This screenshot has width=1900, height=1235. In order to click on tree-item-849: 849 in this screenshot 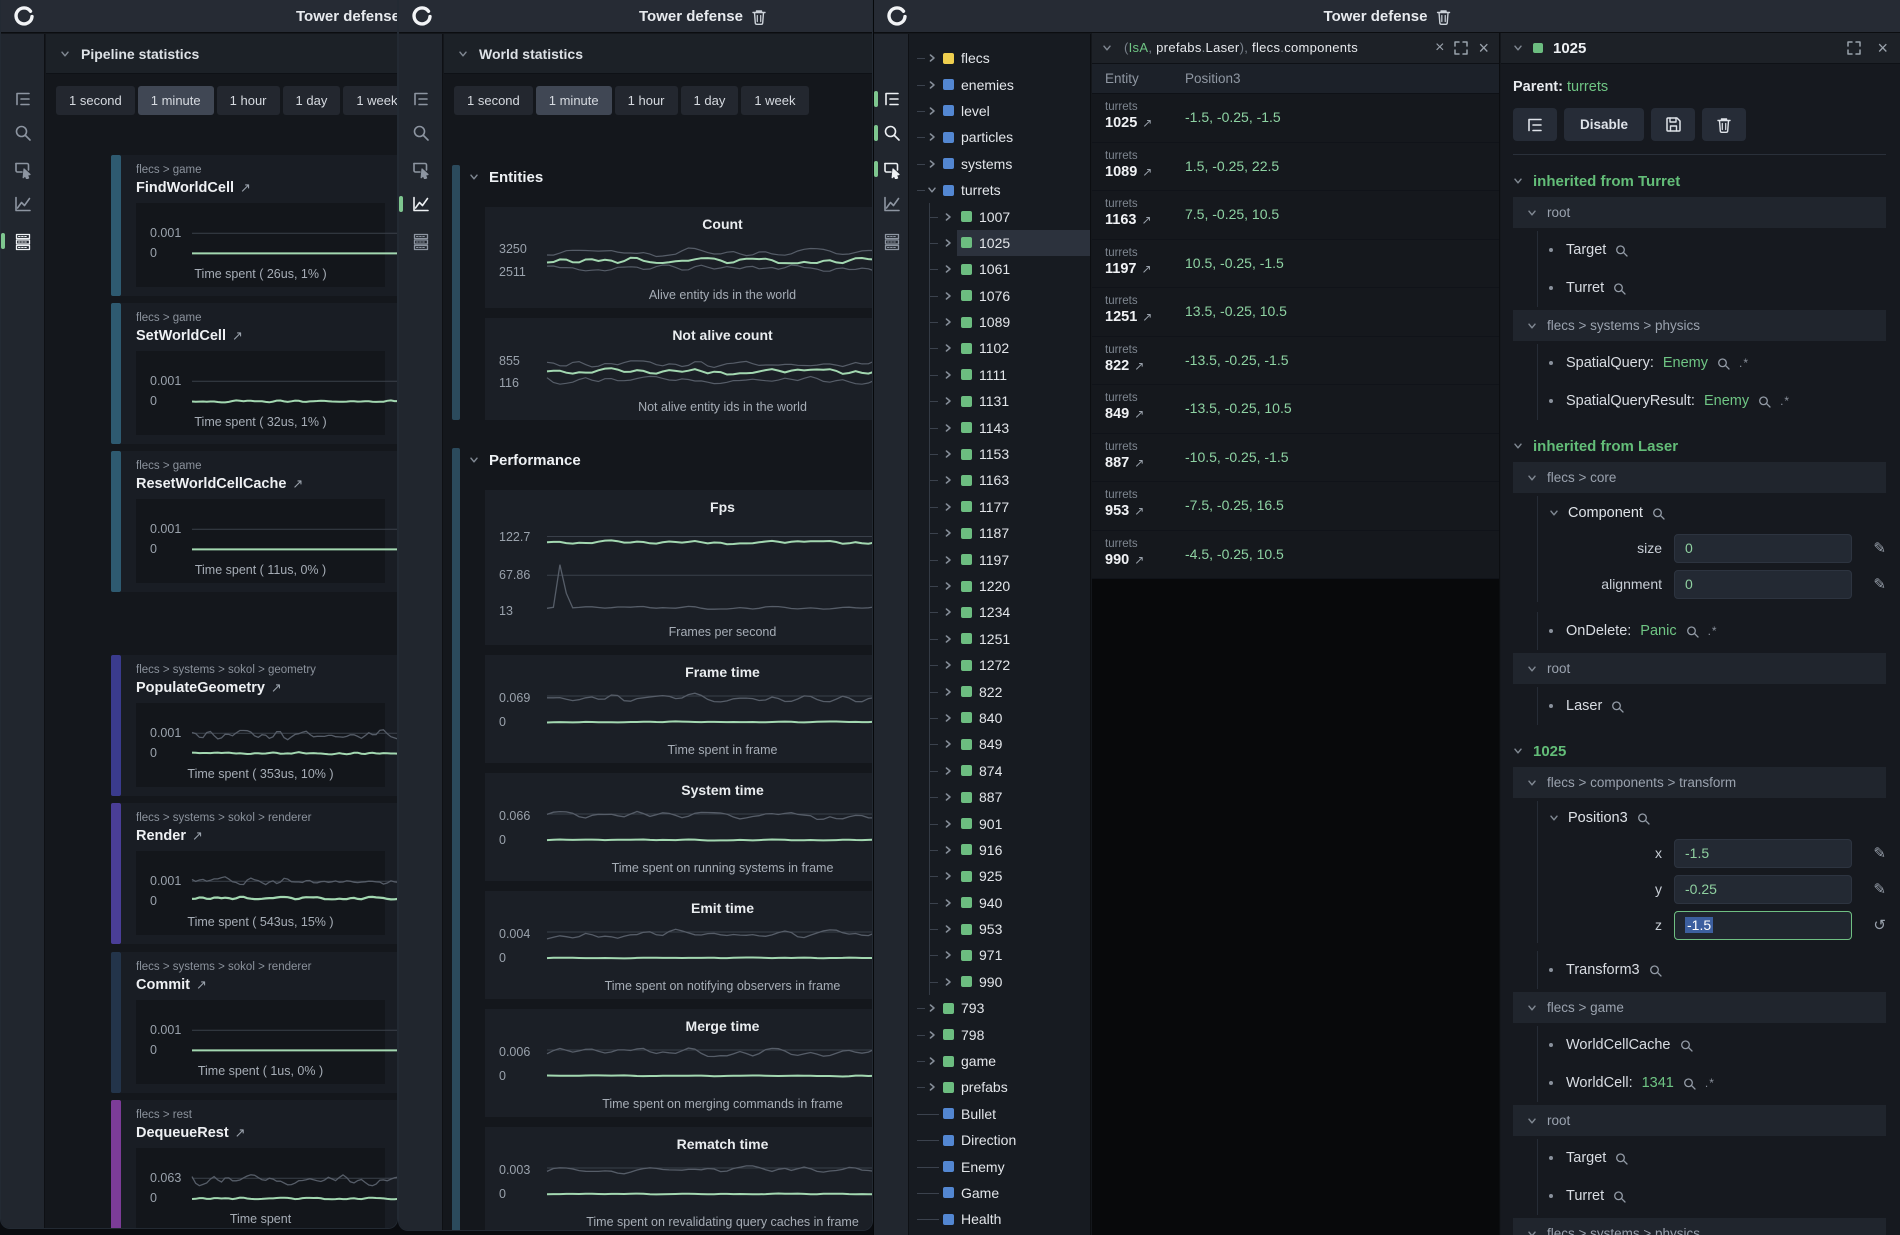, I will do `click(999, 744)`.